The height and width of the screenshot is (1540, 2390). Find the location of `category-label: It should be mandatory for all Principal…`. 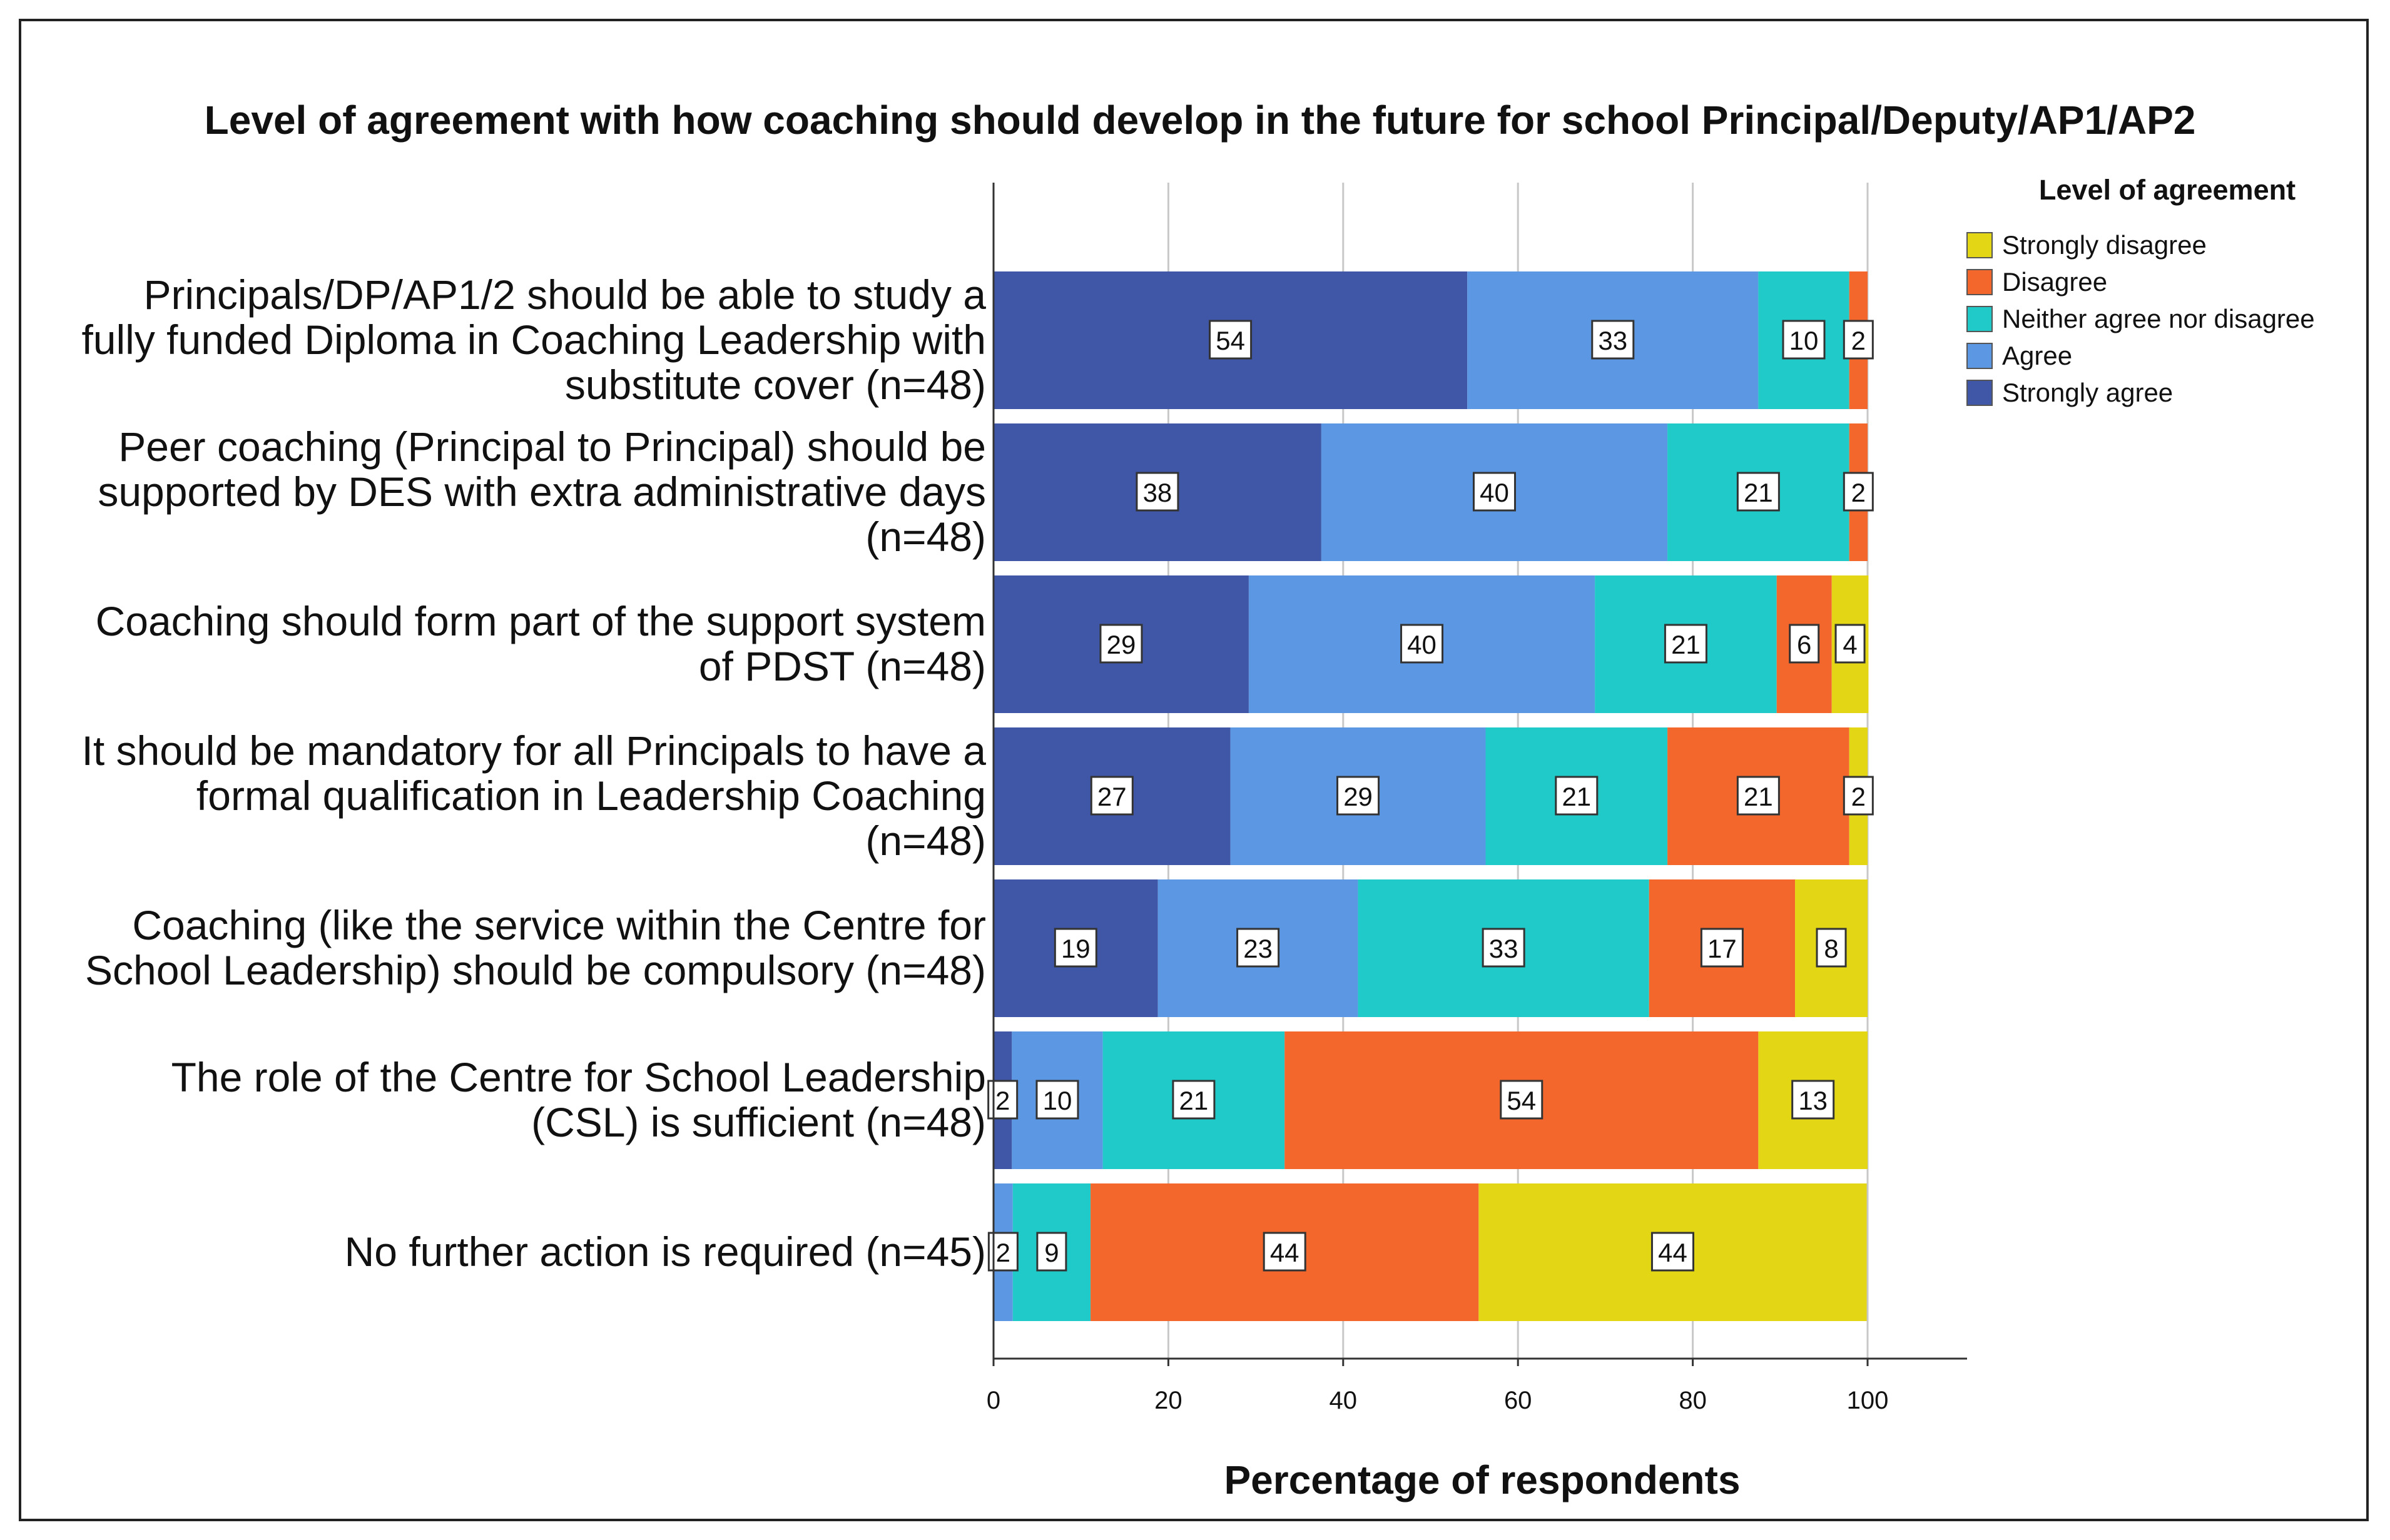

category-label: It should be mandatory for all Principal… is located at coordinates (535, 750).